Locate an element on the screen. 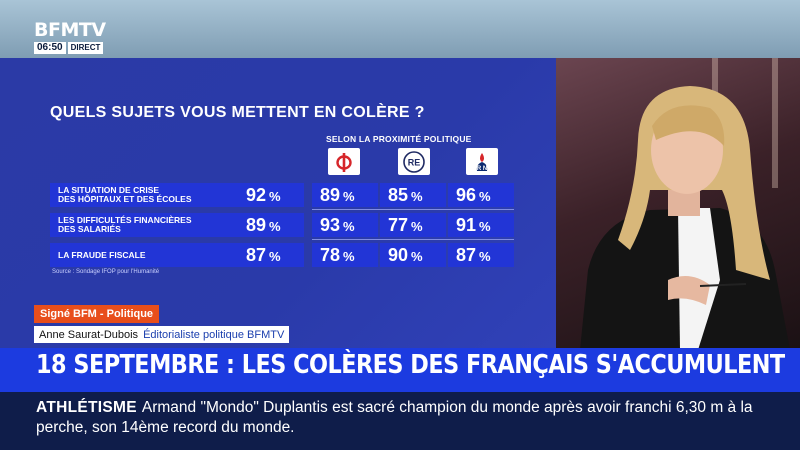 The width and height of the screenshot is (800, 450). renaissance-logo-icon: RE is located at coordinates (414, 161).